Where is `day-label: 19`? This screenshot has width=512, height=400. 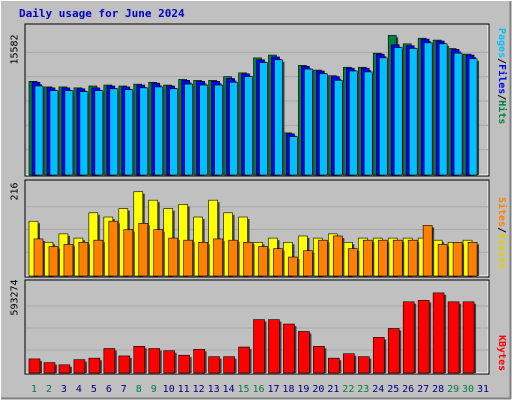 day-label: 19 is located at coordinates (303, 389).